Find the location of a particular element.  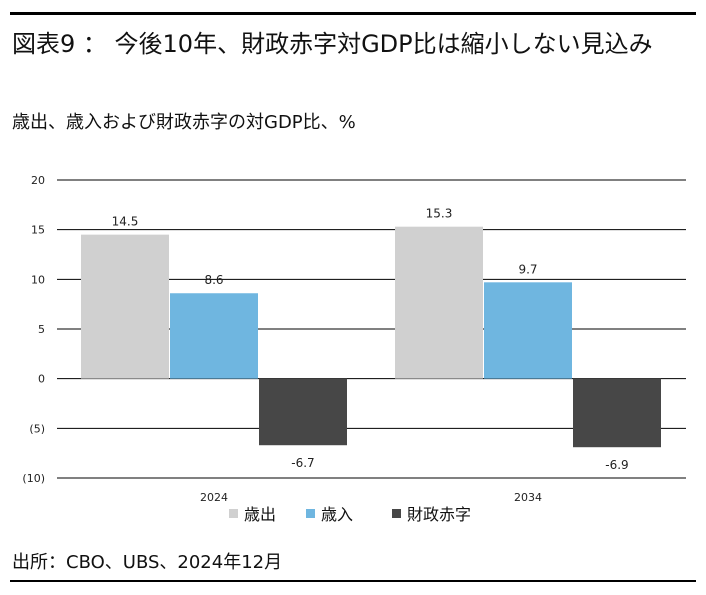

y-tick-label: 15 is located at coordinates (38, 230).